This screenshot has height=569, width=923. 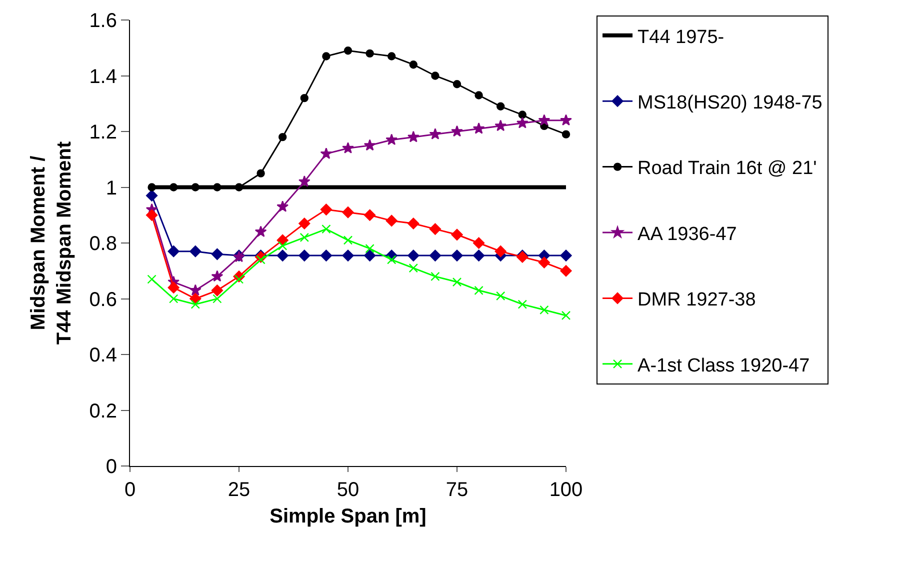 What do you see at coordinates (52, 242) in the screenshot?
I see `y-axis-title: Midspan Moment / T44 Midspan Moment` at bounding box center [52, 242].